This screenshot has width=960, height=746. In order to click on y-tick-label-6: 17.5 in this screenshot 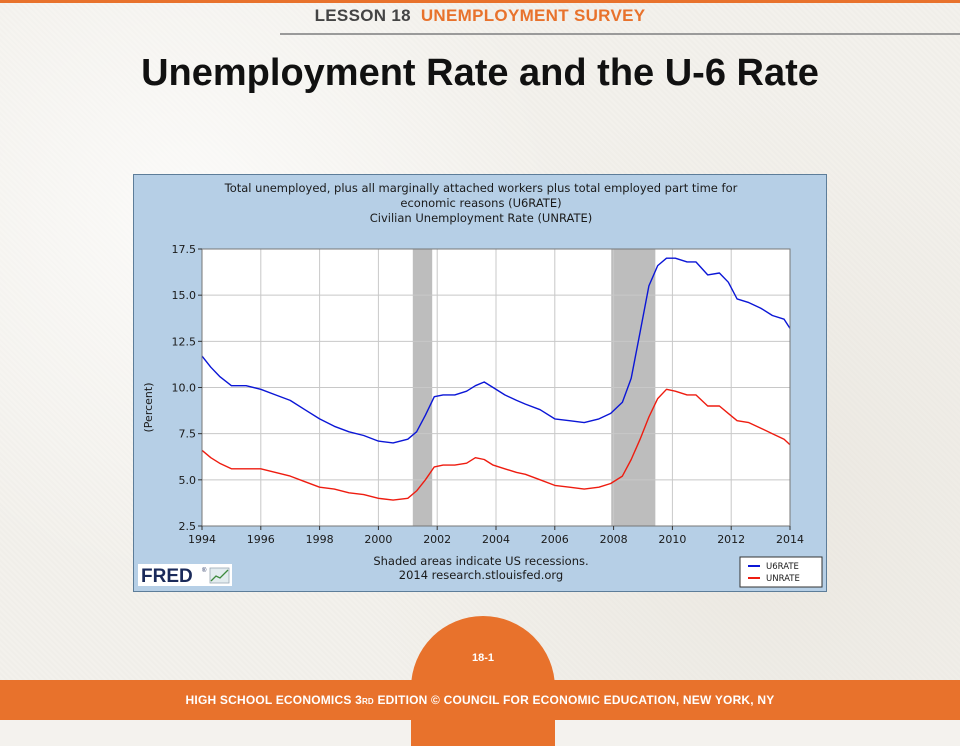, I will do `click(184, 249)`.